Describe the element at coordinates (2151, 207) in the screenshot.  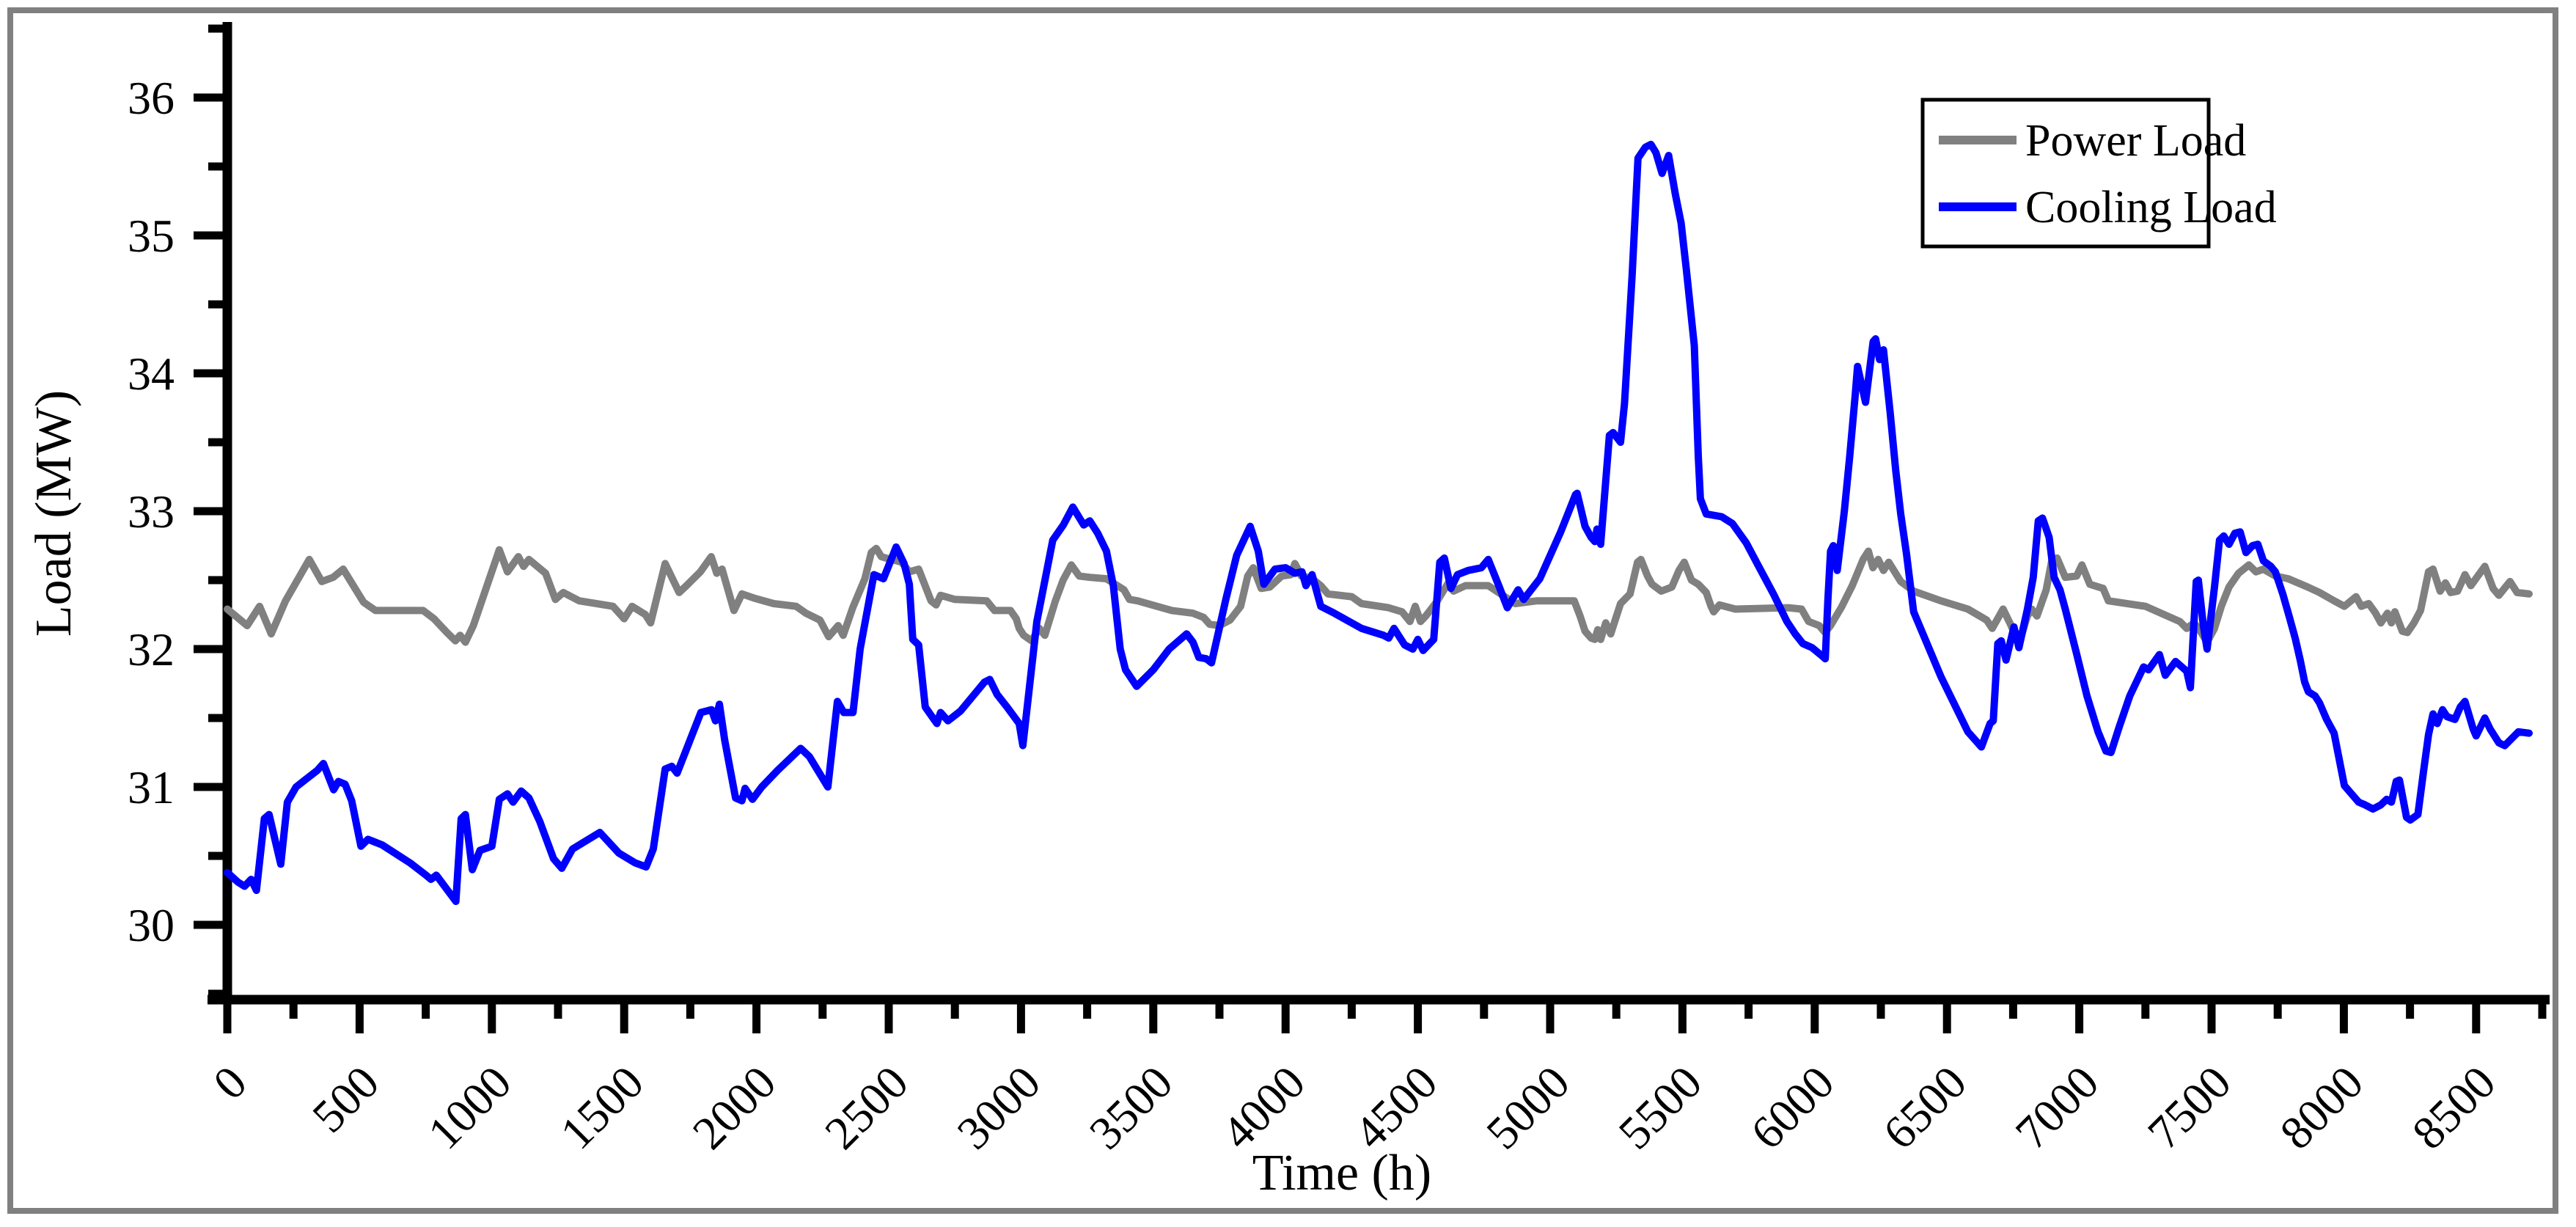
I see `legend-label-cooling-load: Cooling Load` at that location.